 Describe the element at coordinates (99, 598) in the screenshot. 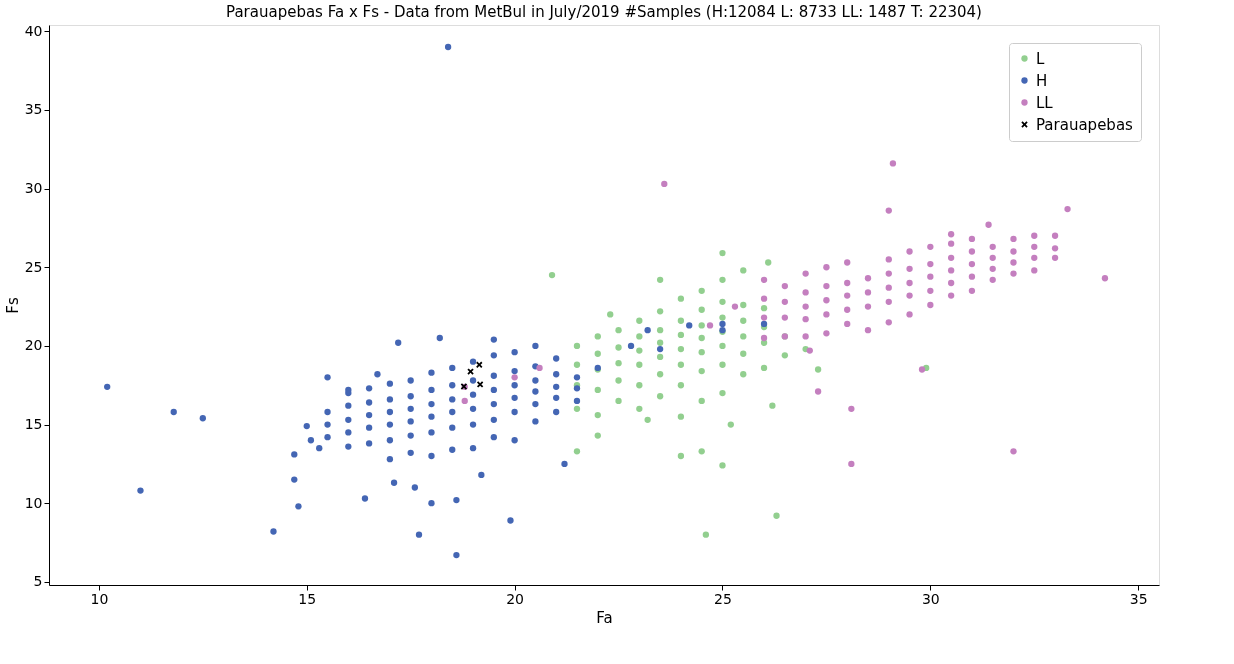

I see `x-tick-label: 10` at that location.